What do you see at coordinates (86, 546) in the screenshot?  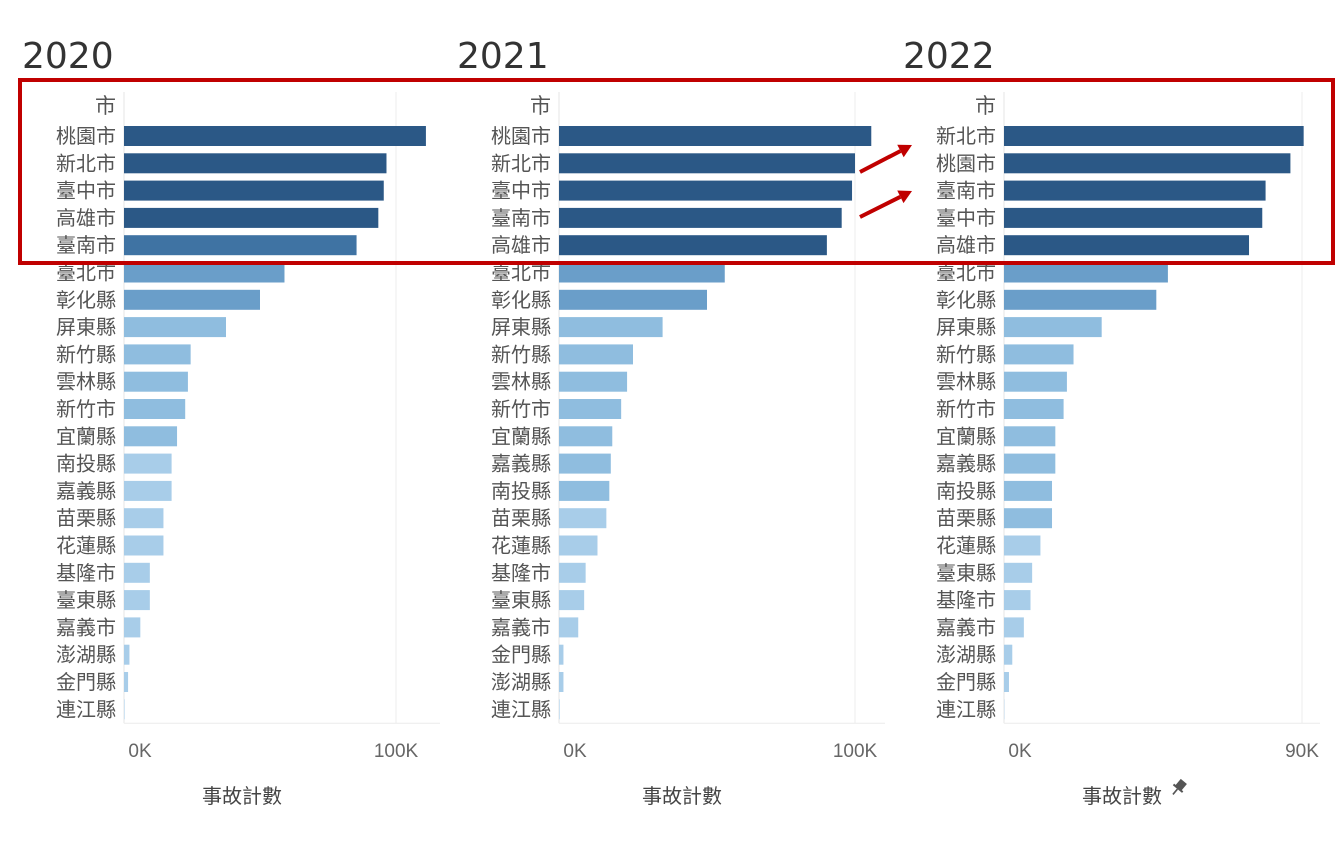 I see `category-label: 花蓮縣` at bounding box center [86, 546].